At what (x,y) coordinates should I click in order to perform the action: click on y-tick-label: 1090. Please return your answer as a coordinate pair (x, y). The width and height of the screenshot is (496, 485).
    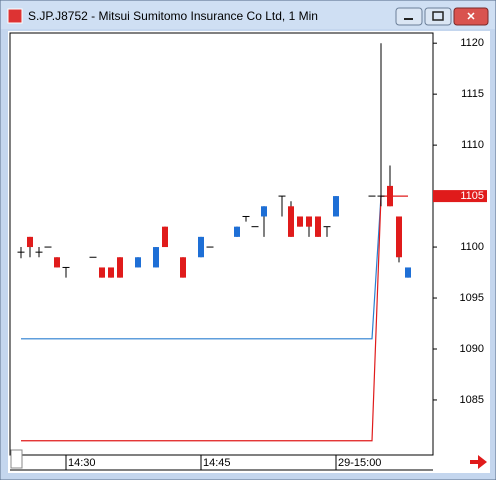
    Looking at the image, I should click on (472, 349).